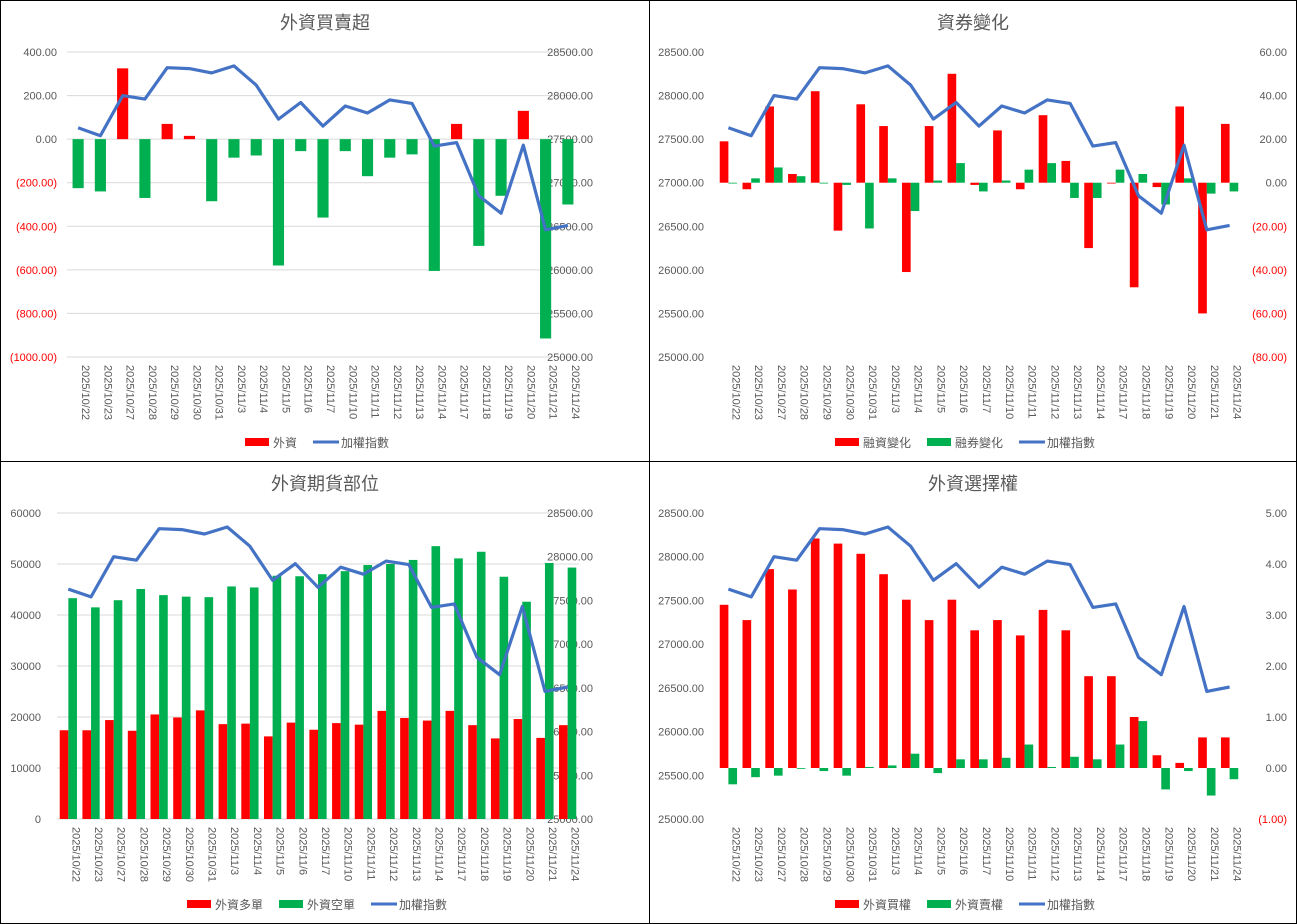 This screenshot has height=924, width=1297. Describe the element at coordinates (1269, 358) in the screenshot. I see `right-tick-label: (80.00)` at that location.